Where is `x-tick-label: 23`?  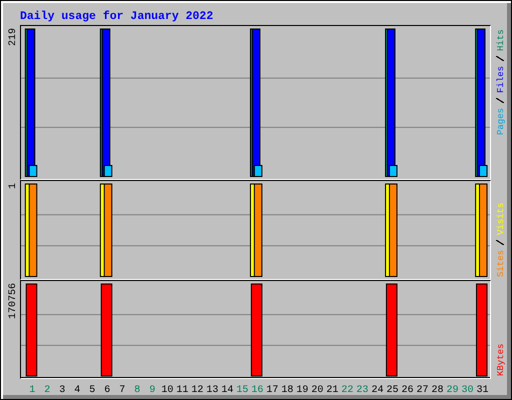
x-tick-label: 23 is located at coordinates (362, 390).